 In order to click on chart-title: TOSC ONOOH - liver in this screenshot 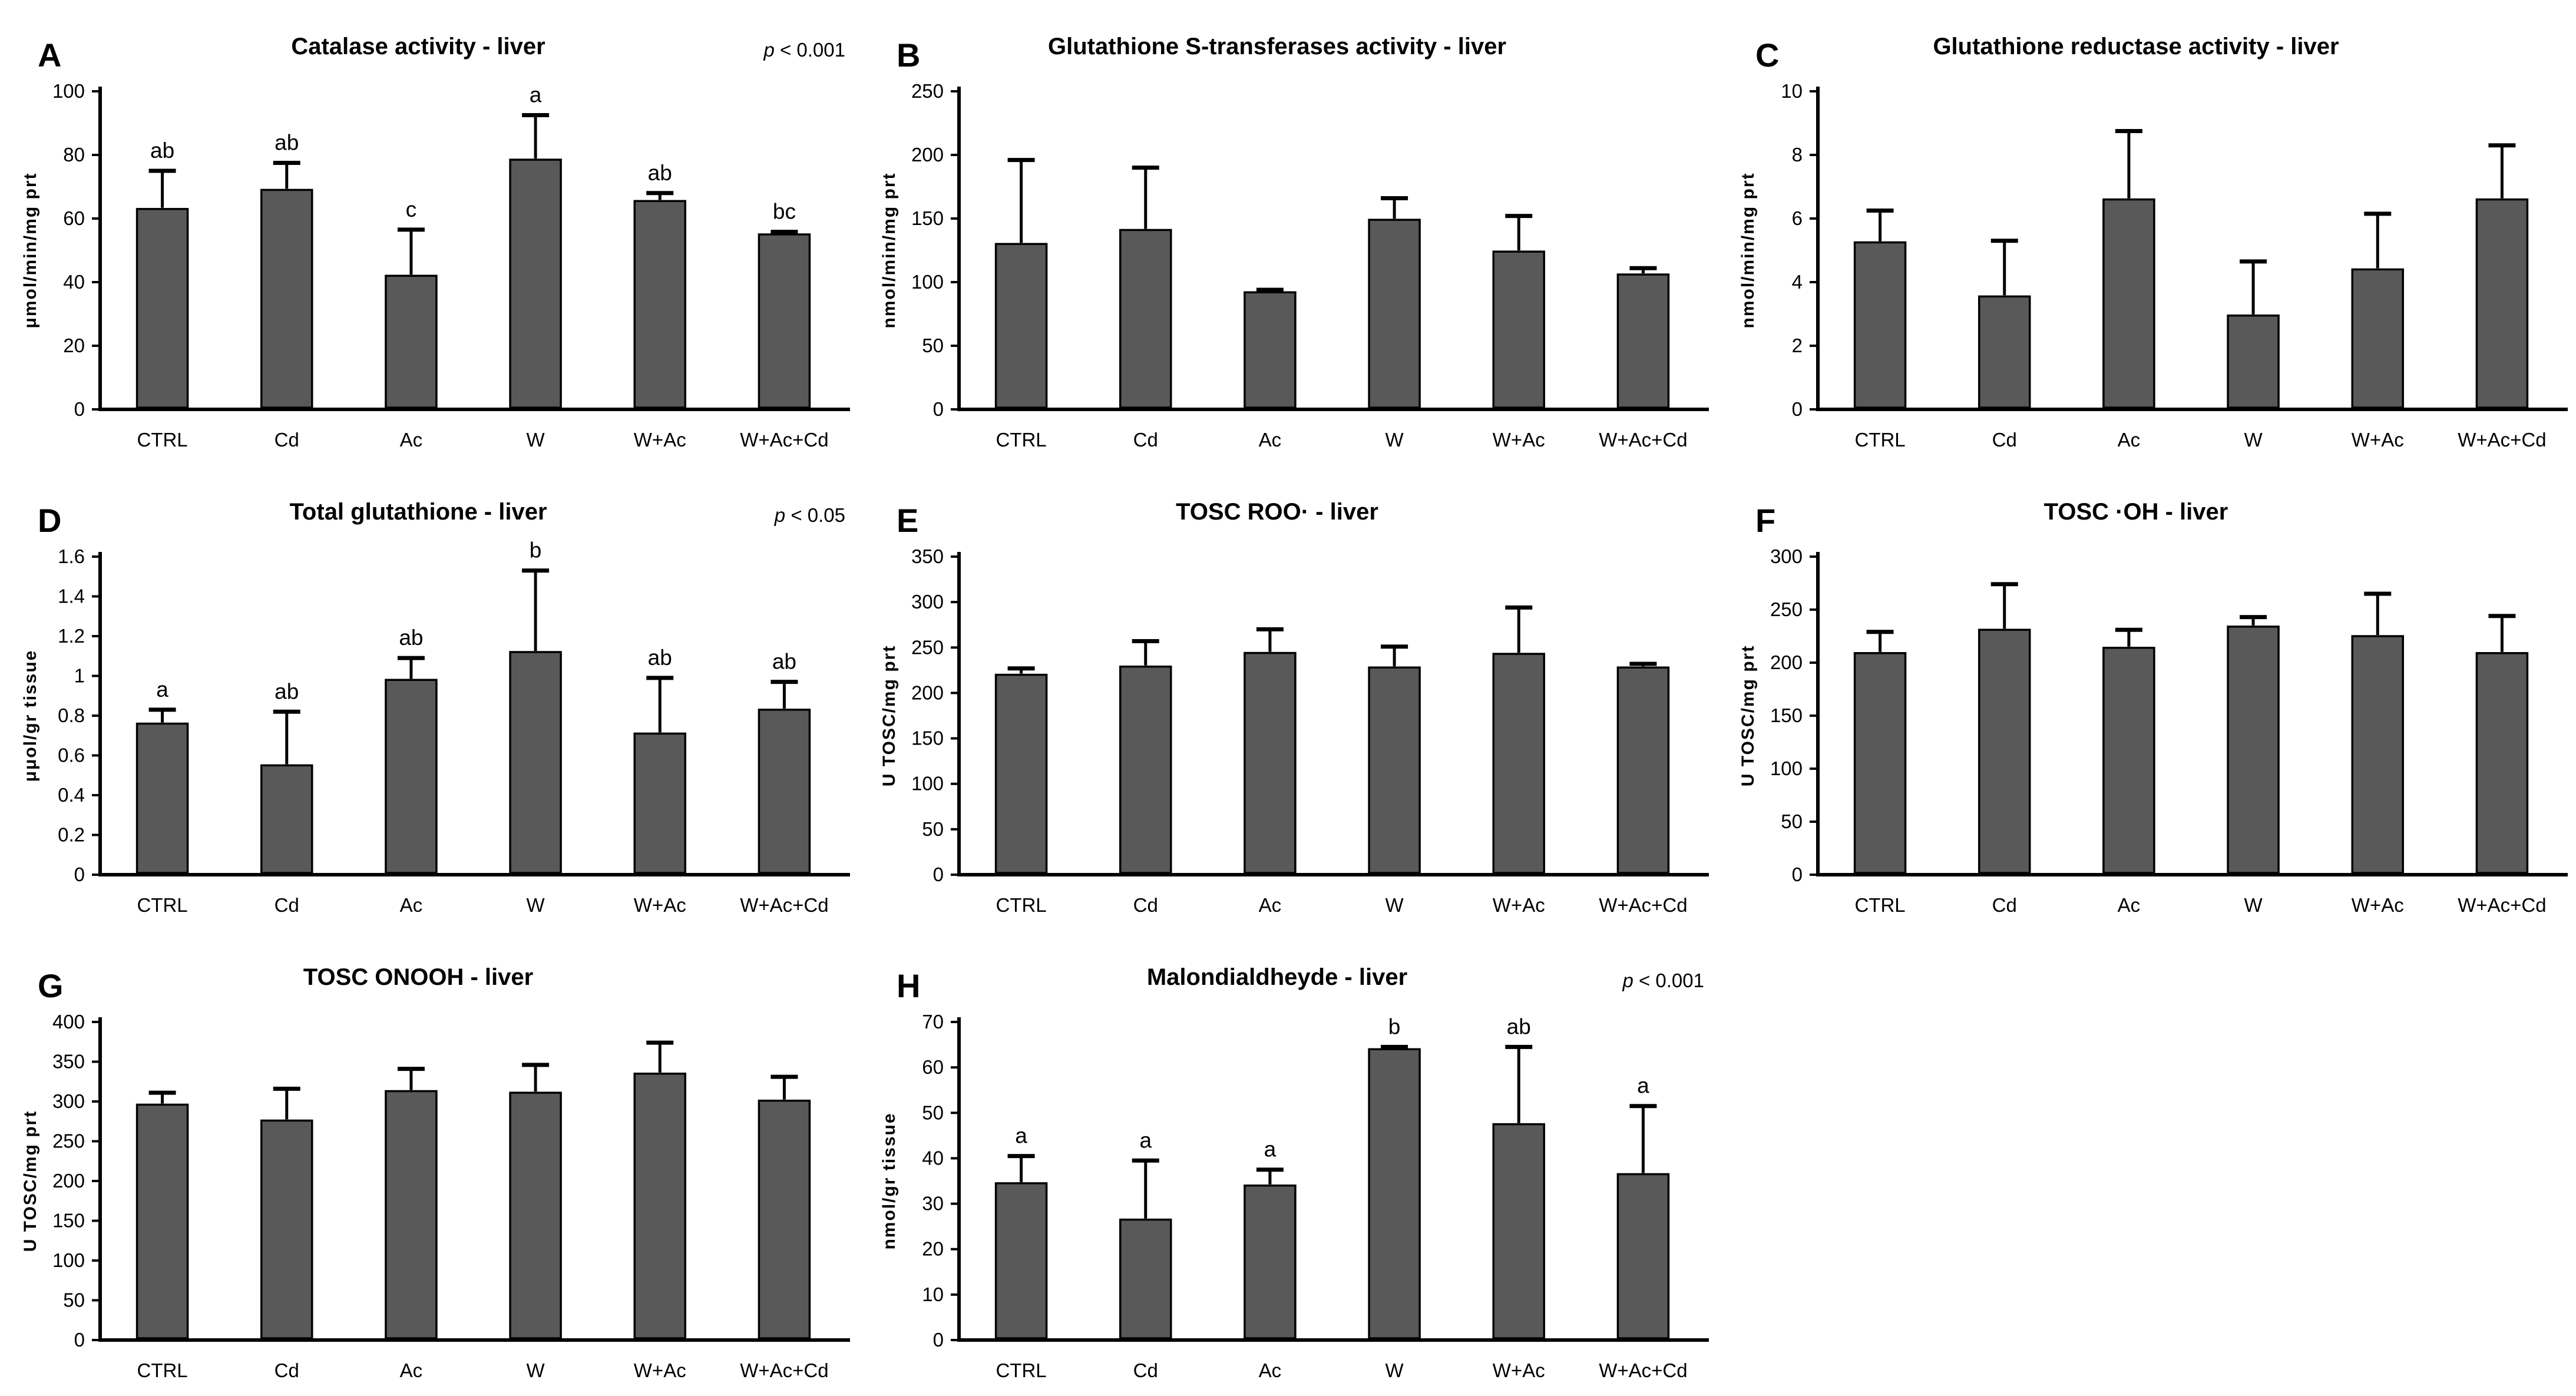, I will do `click(418, 977)`.